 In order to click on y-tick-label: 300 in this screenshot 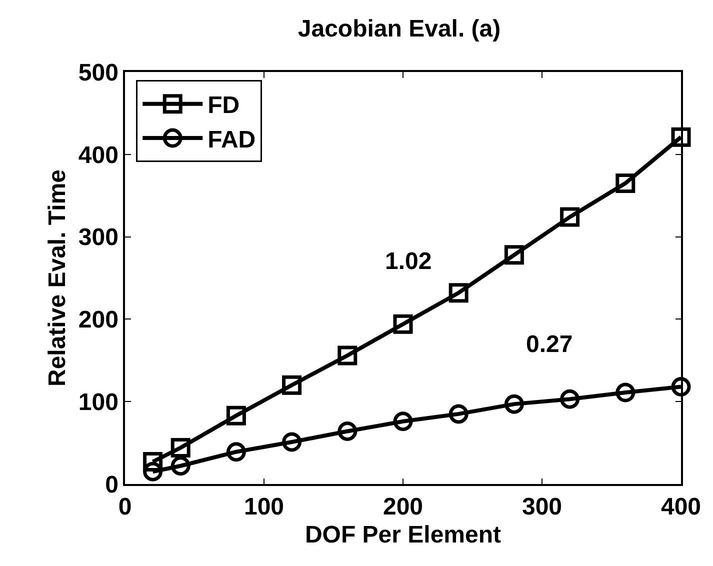, I will do `click(98, 238)`.